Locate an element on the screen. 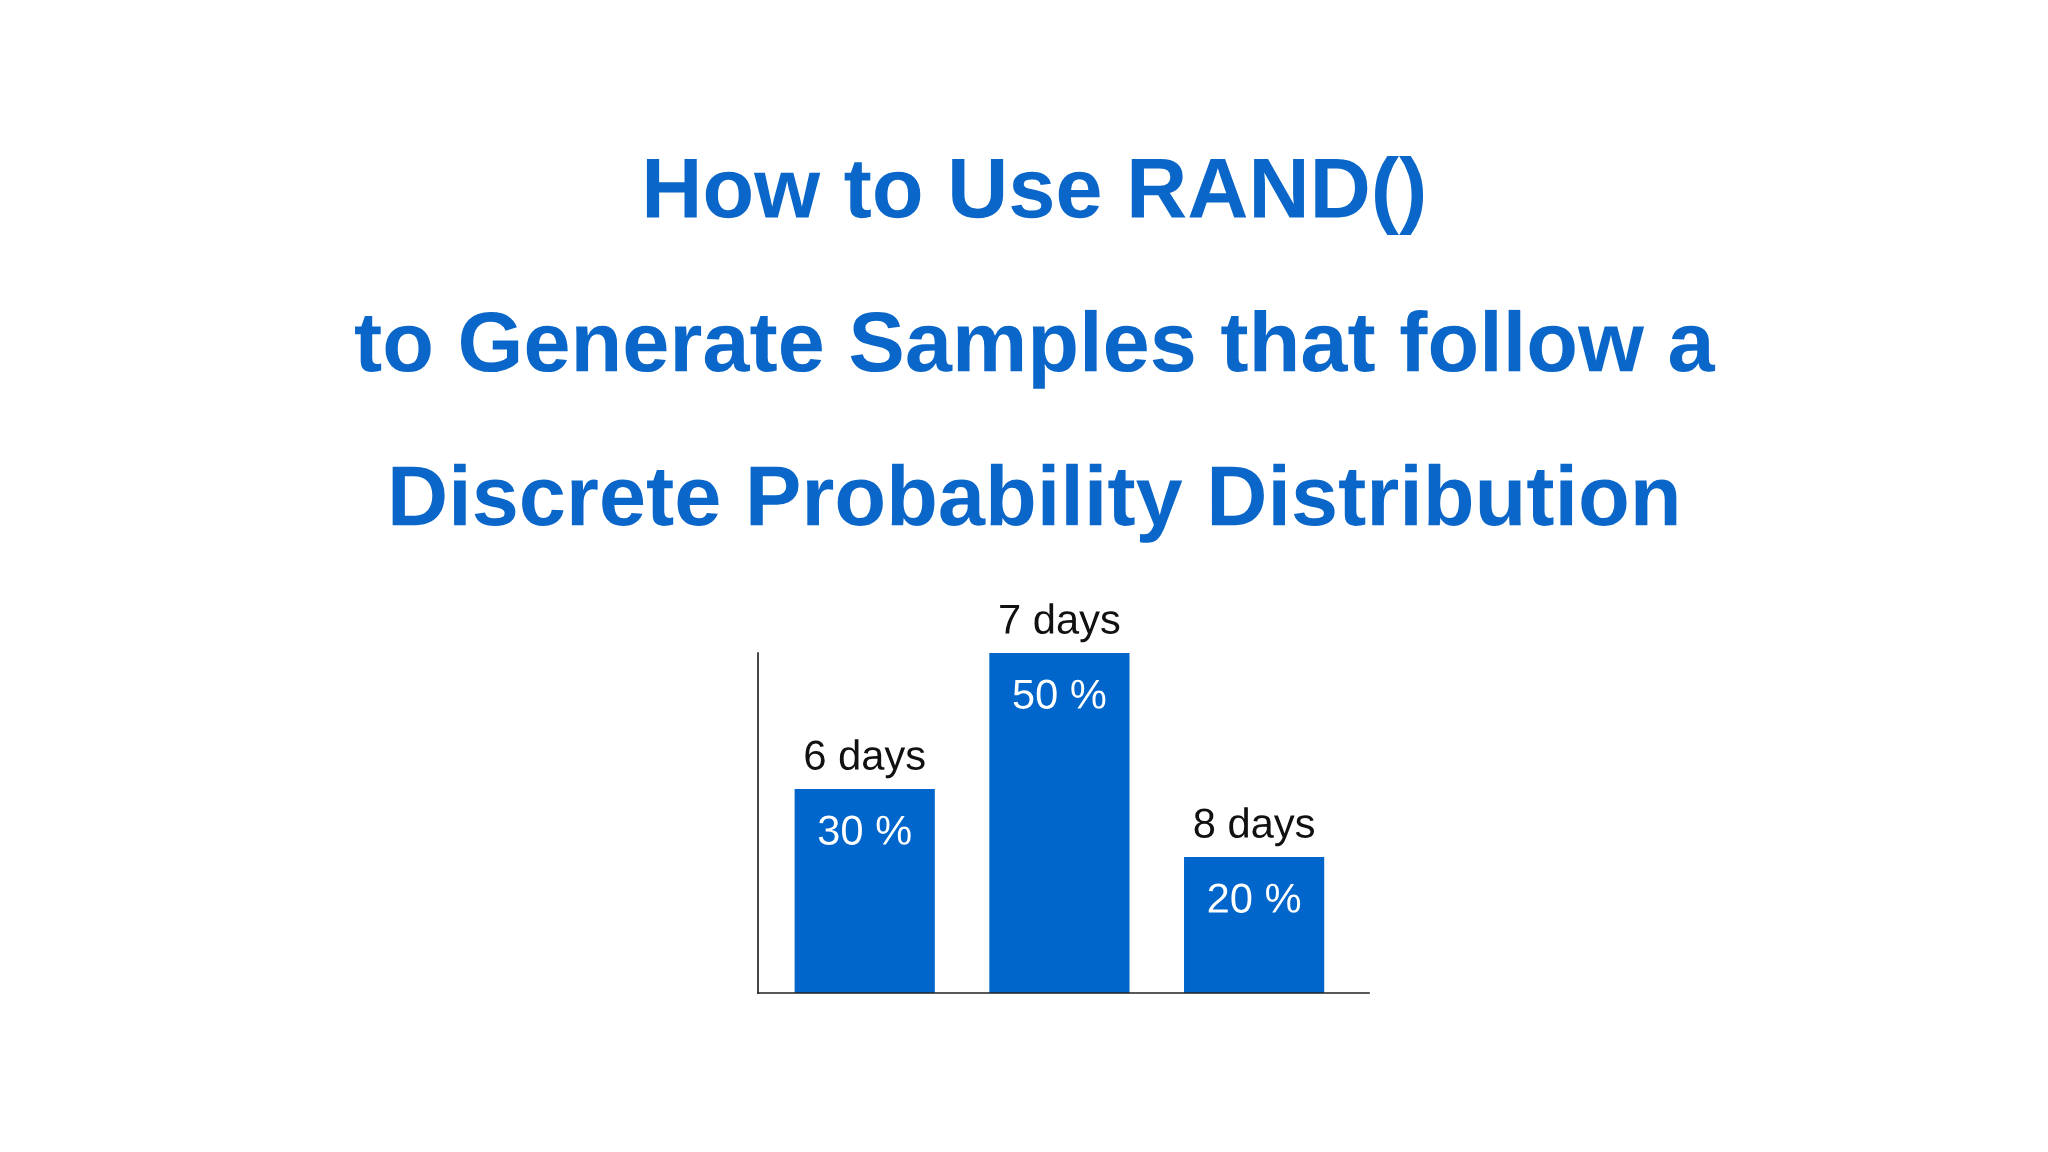  x-tick-label: 6 days is located at coordinates (865, 759).